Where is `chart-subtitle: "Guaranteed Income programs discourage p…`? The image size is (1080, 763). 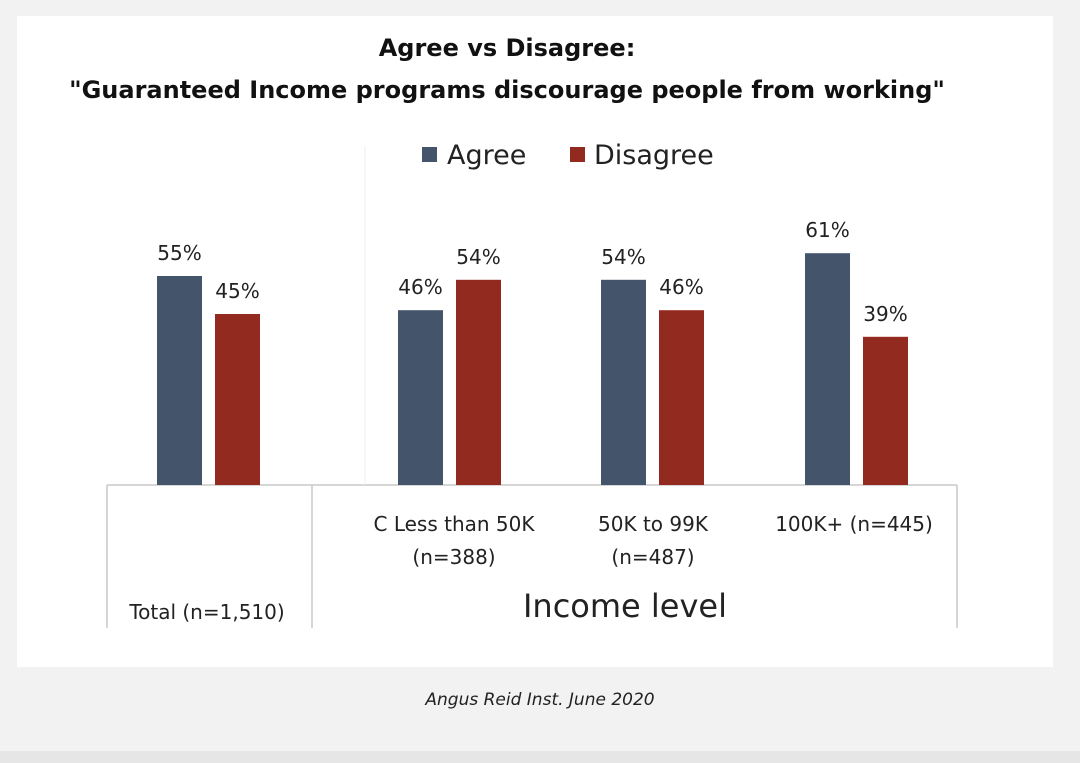
chart-subtitle: "Guaranteed Income programs discourage p… is located at coordinates (507, 90).